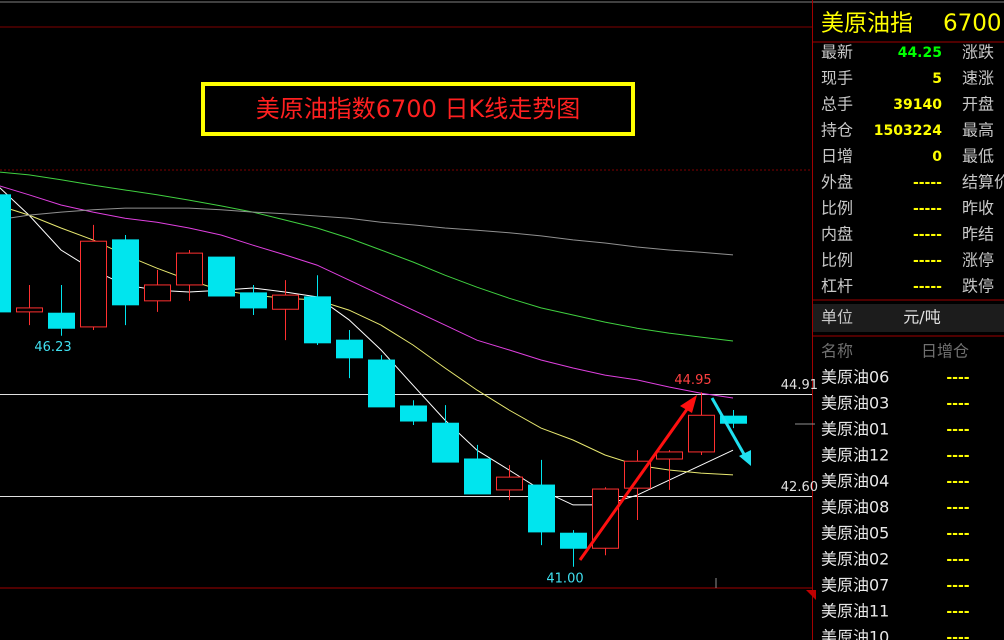  What do you see at coordinates (978, 234) in the screenshot?
I see `quote-label: 昨结` at bounding box center [978, 234].